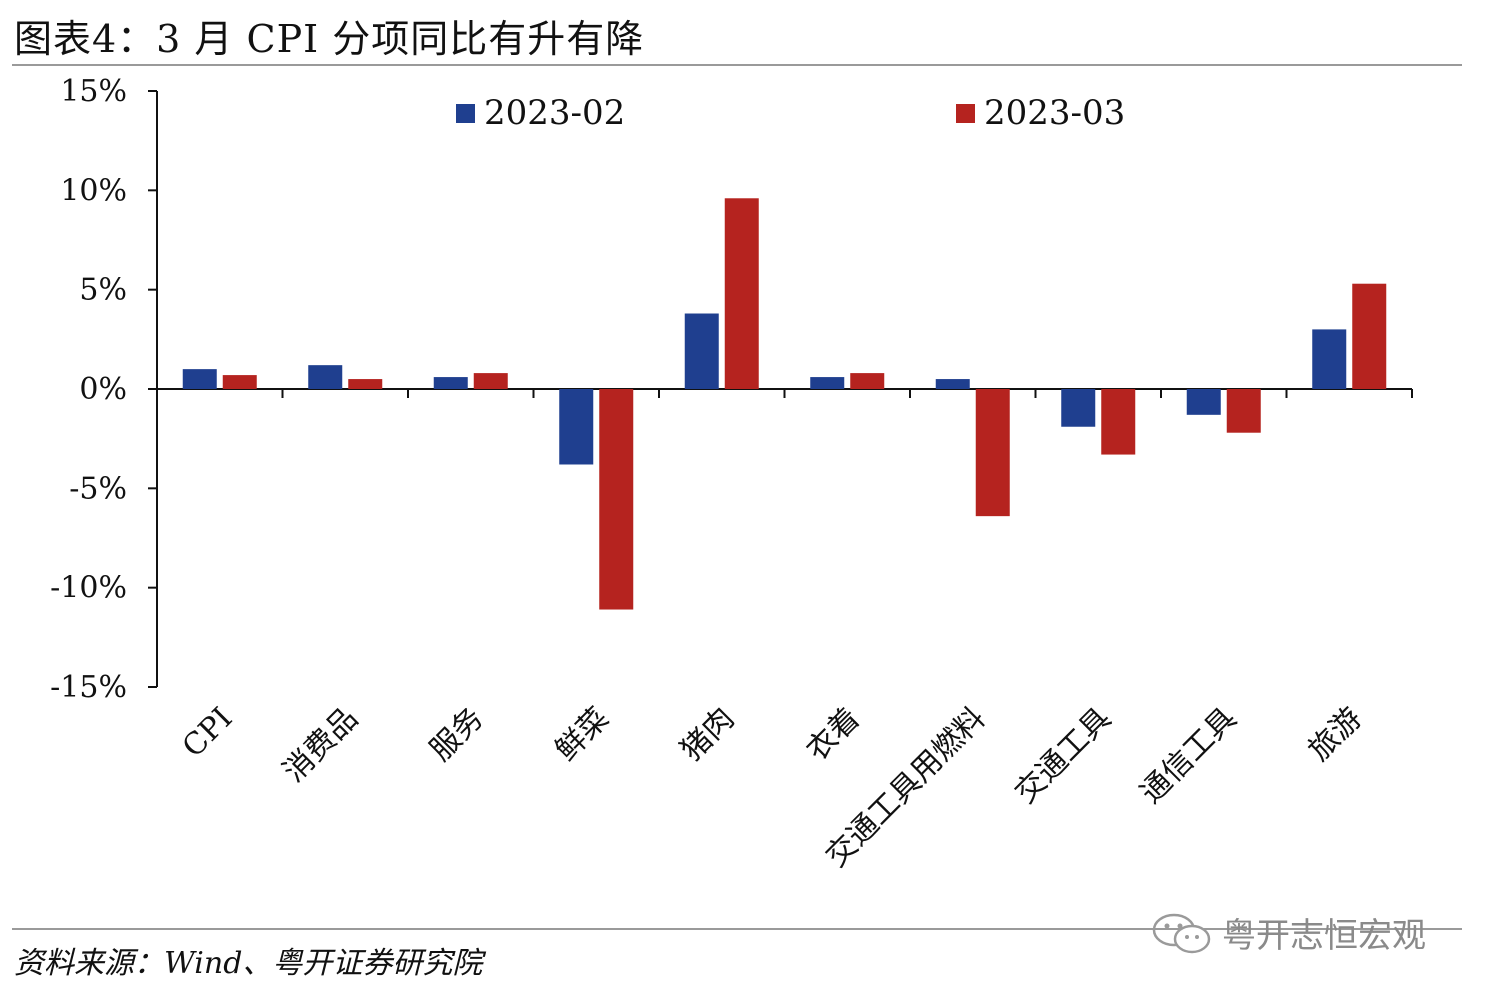  What do you see at coordinates (98, 488) in the screenshot?
I see `y-tick-label: -5%` at bounding box center [98, 488].